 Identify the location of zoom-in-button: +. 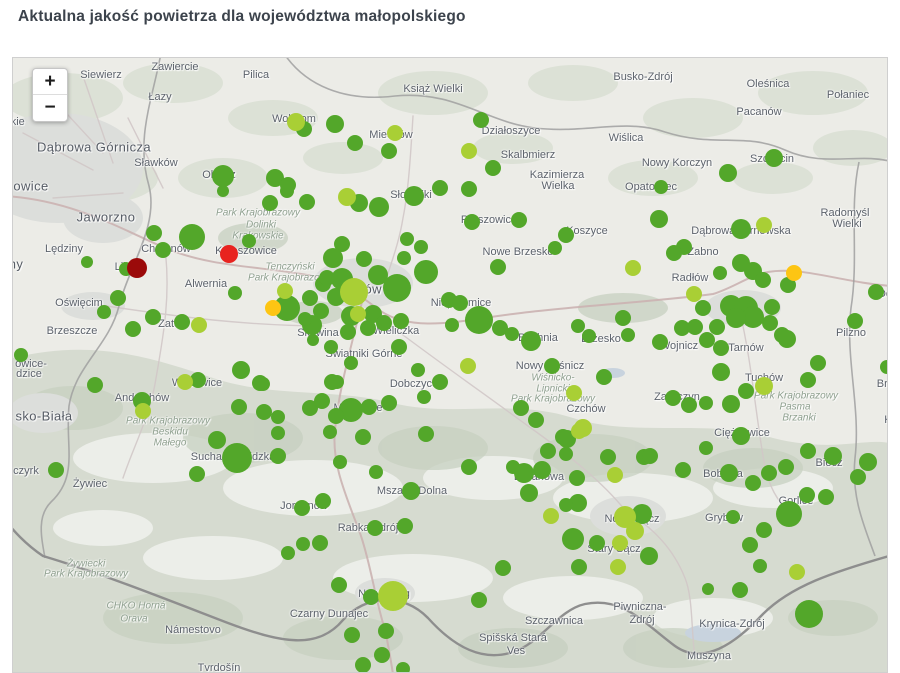
(50, 82).